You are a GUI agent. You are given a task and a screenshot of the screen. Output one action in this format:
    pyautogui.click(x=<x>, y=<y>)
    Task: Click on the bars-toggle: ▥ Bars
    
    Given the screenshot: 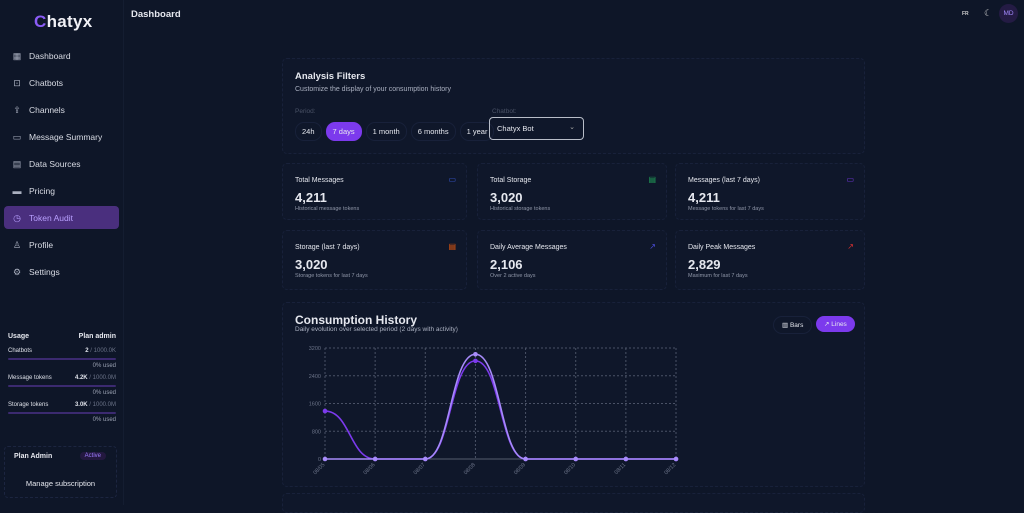 What is the action you would take?
    pyautogui.click(x=793, y=325)
    